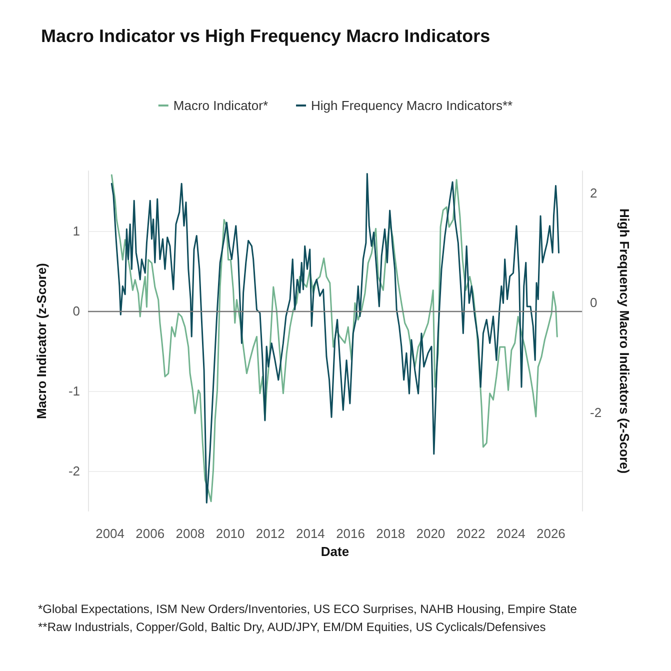 The image size is (671, 671). I want to click on x-tick-label: 2024, so click(511, 533).